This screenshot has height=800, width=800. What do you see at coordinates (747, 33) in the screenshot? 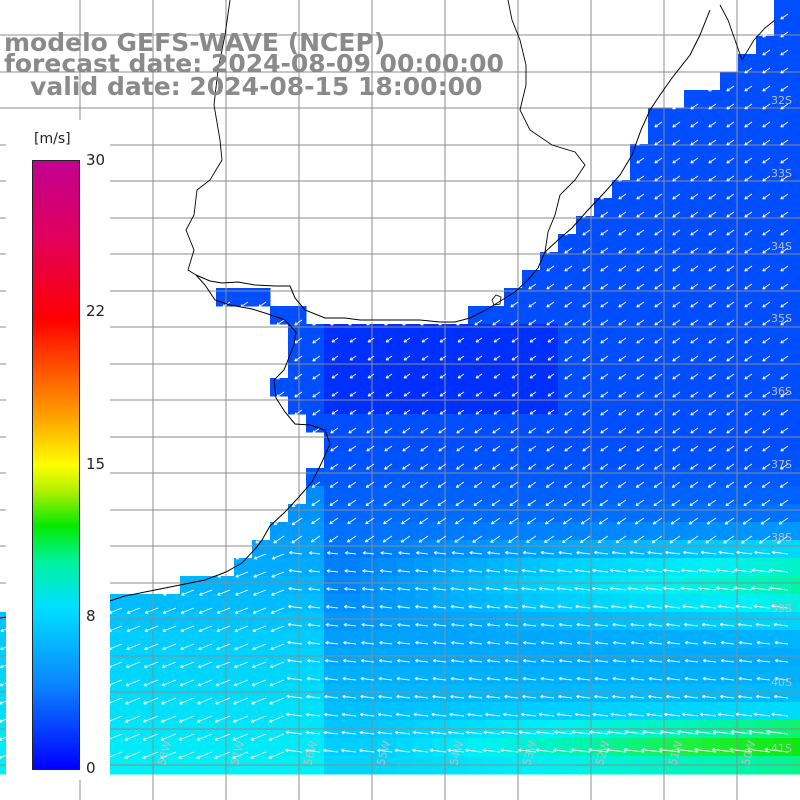
I see `lagoon-north-shoreline` at bounding box center [747, 33].